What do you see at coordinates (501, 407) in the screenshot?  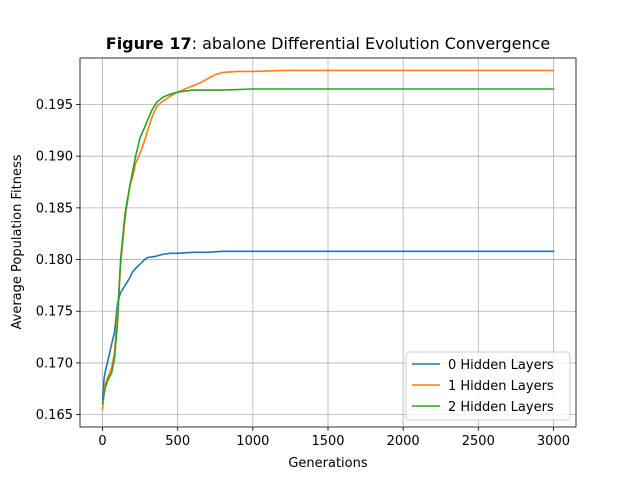 I see `legend-label-2: 2 Hidden Layers` at bounding box center [501, 407].